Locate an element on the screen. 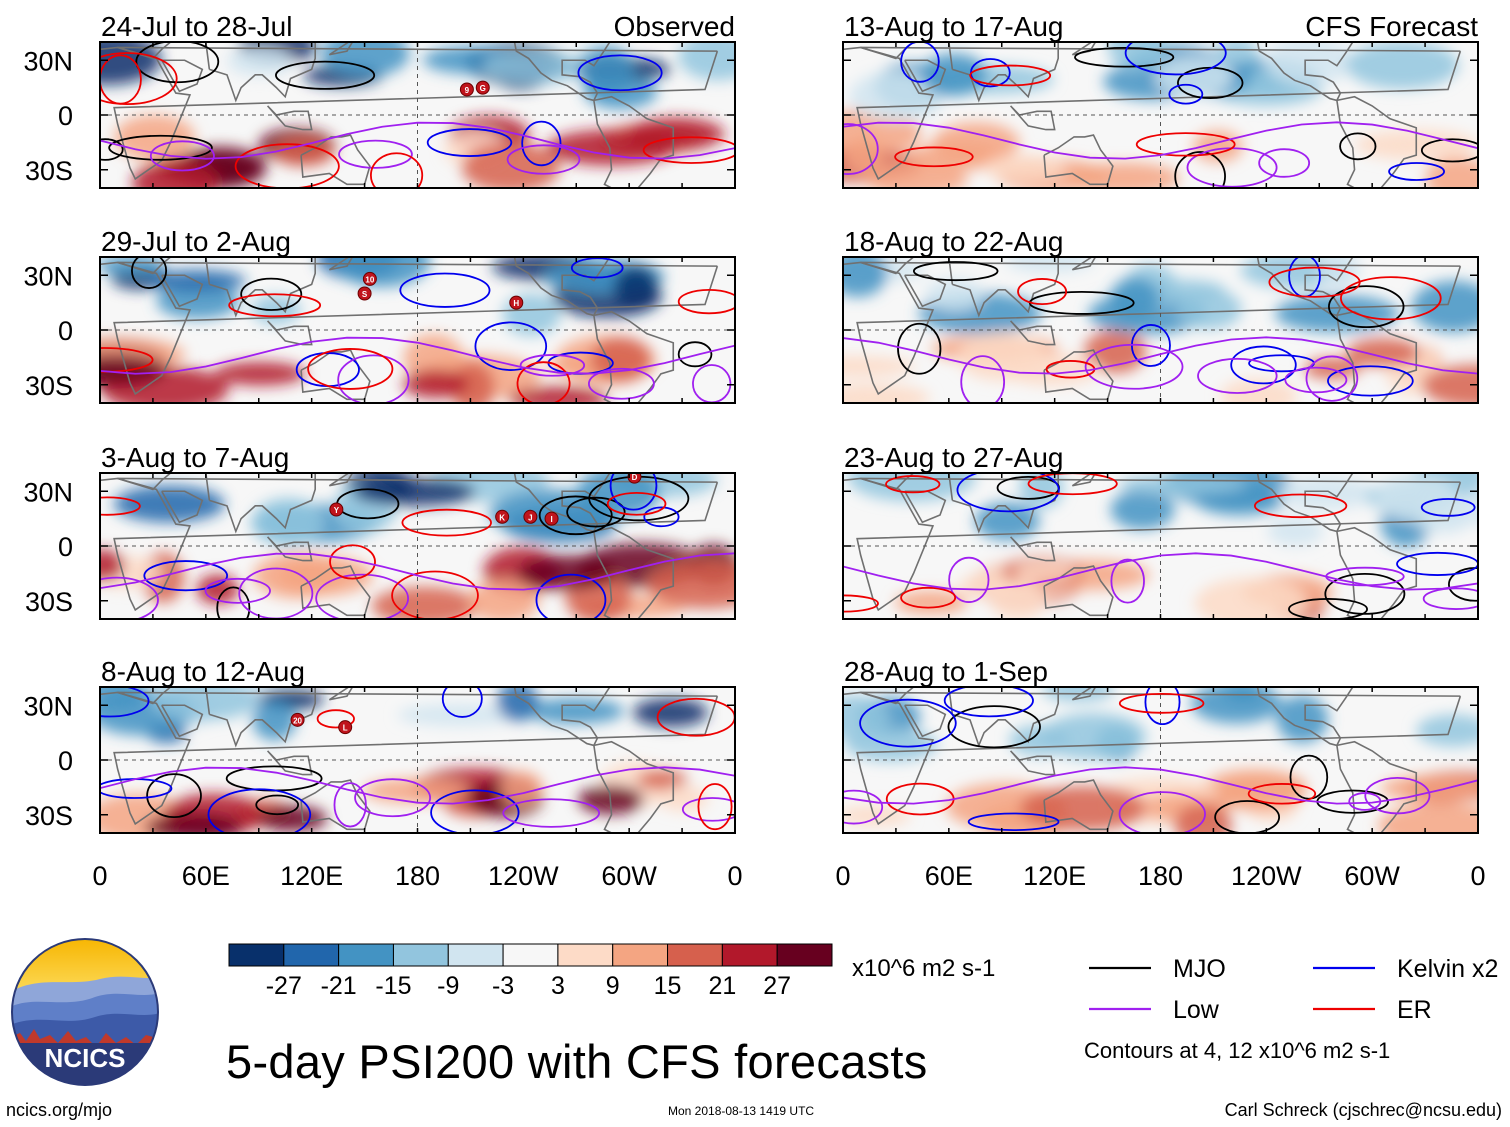 The width and height of the screenshot is (1510, 1127). y-tick-label: 30N is located at coordinates (48, 276).